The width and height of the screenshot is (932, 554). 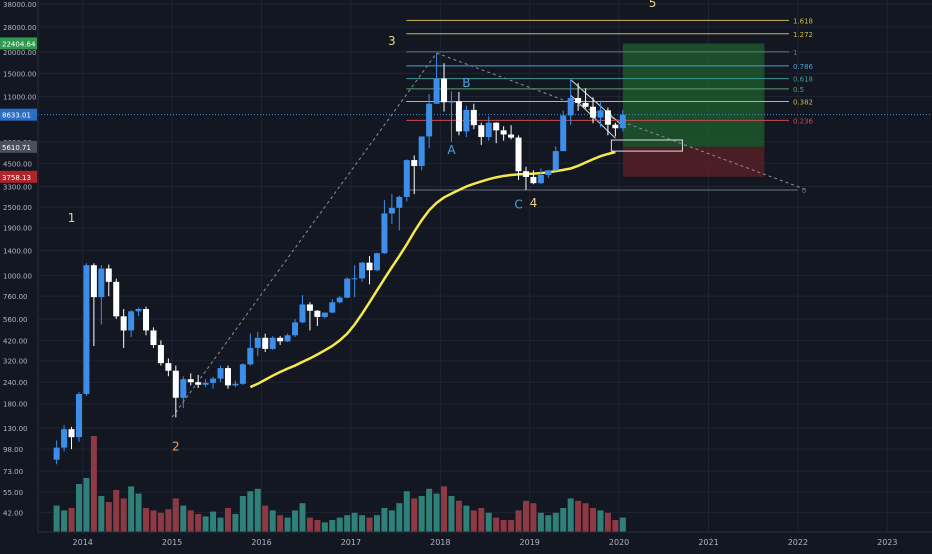 I want to click on price-badge-label: 22404.64, so click(x=19, y=44).